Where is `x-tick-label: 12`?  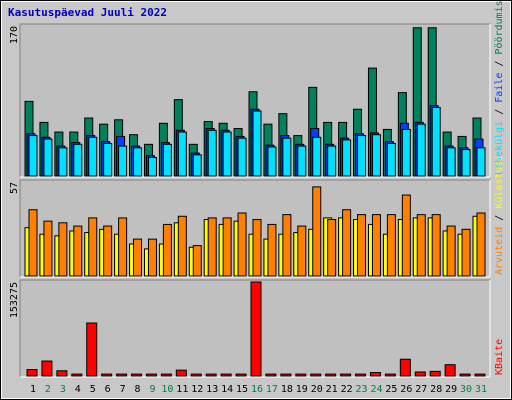
x-tick-label: 12 is located at coordinates (197, 389).